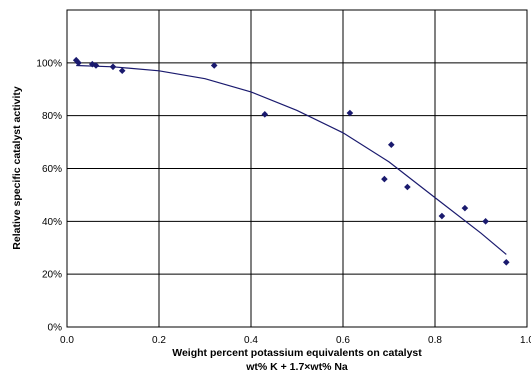 Image resolution: width=531 pixels, height=388 pixels. Describe the element at coordinates (52, 116) in the screenshot. I see `y-tick-label: 80%` at that location.